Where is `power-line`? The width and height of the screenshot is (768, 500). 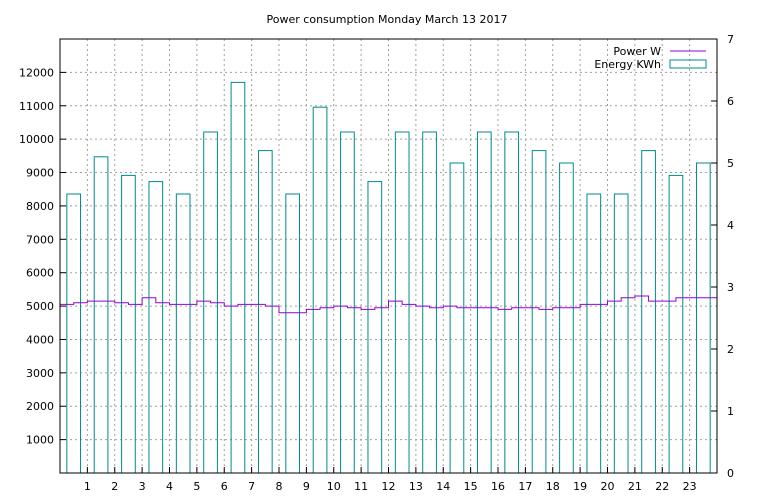
power-line is located at coordinates (389, 304).